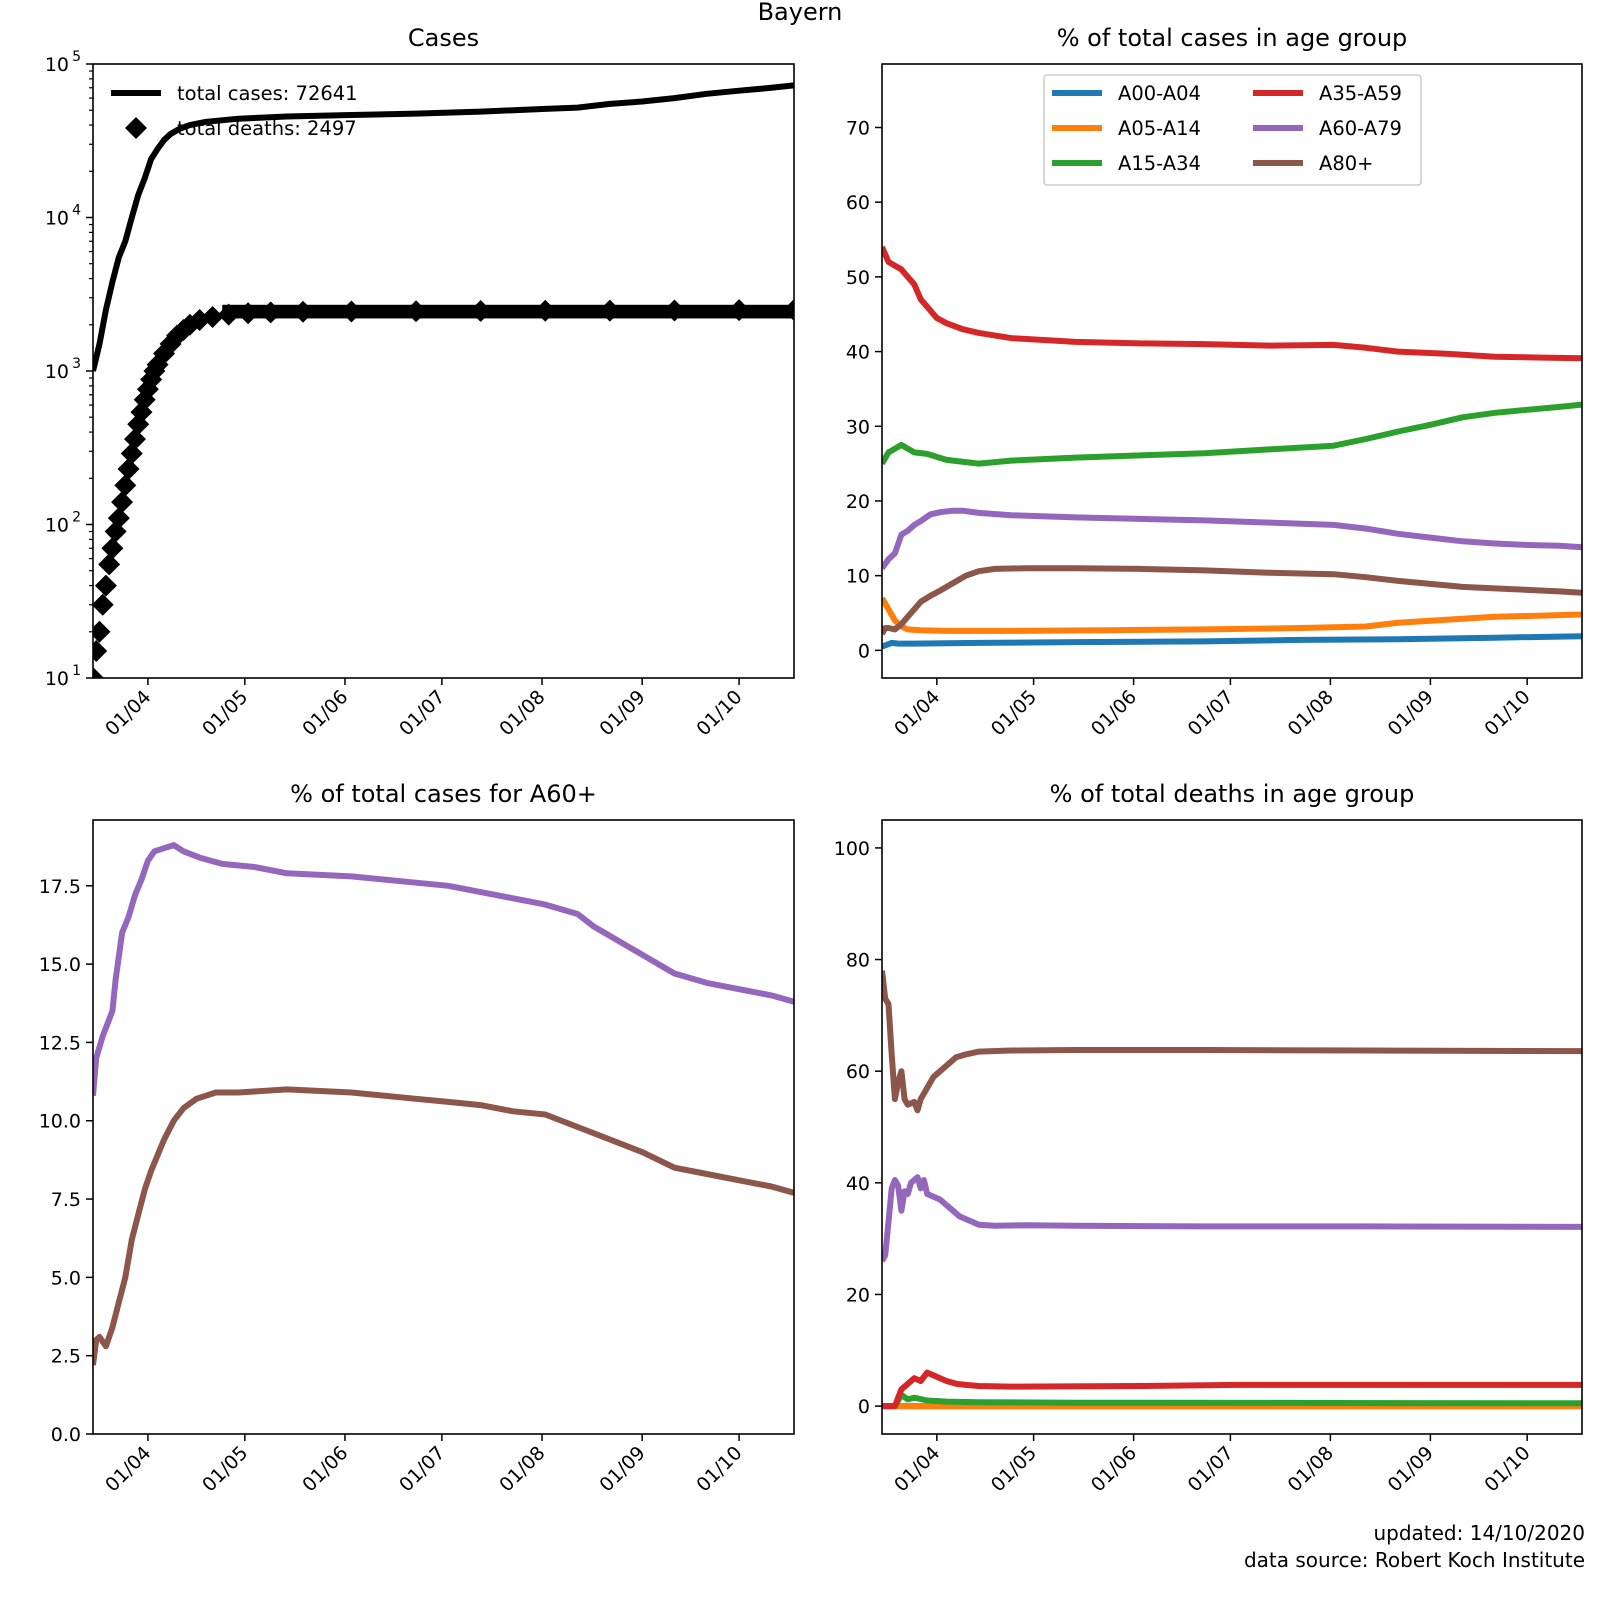  Describe the element at coordinates (1232, 38) in the screenshot. I see `chart-title: % of total cases in age group` at that location.